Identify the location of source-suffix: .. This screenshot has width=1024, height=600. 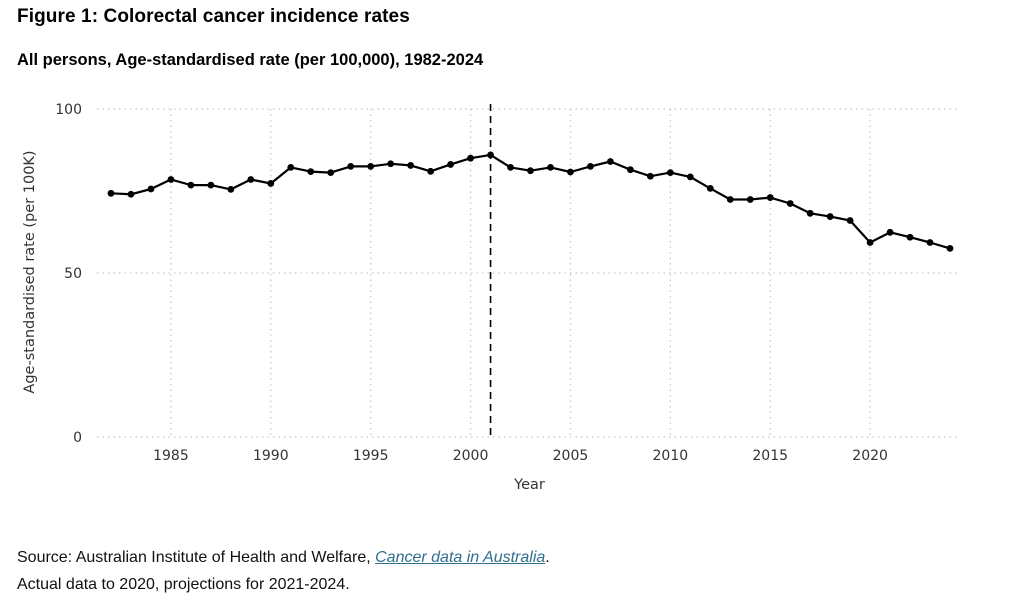
(547, 557).